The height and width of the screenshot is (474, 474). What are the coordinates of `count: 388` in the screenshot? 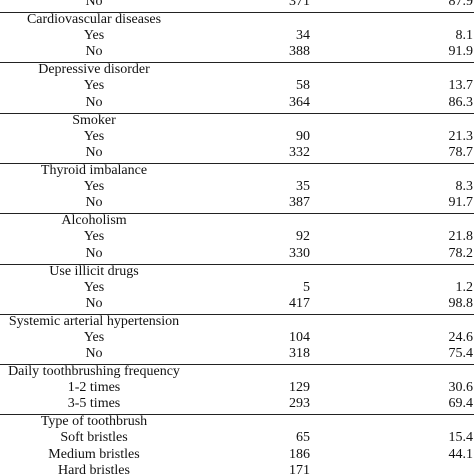 It's located at (299, 52).